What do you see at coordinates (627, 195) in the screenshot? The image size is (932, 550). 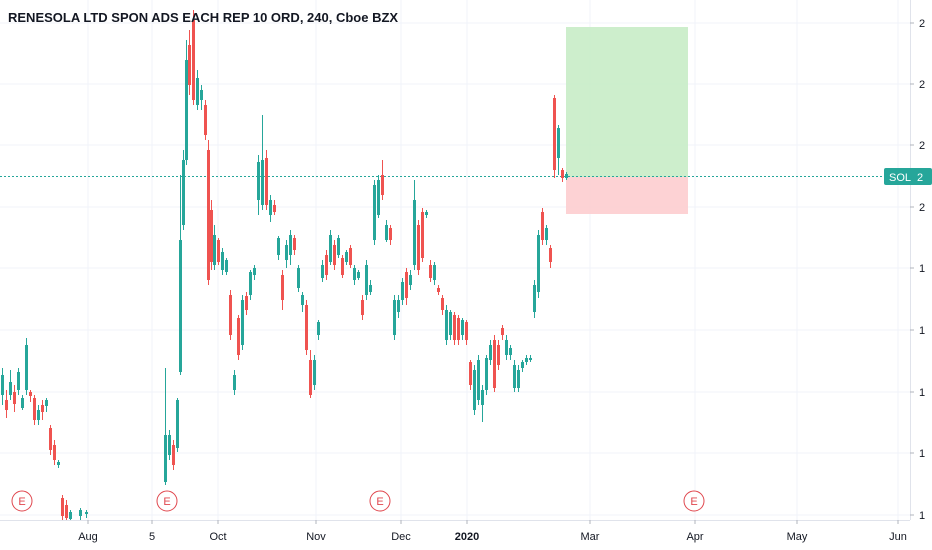 I see `loss-zone` at bounding box center [627, 195].